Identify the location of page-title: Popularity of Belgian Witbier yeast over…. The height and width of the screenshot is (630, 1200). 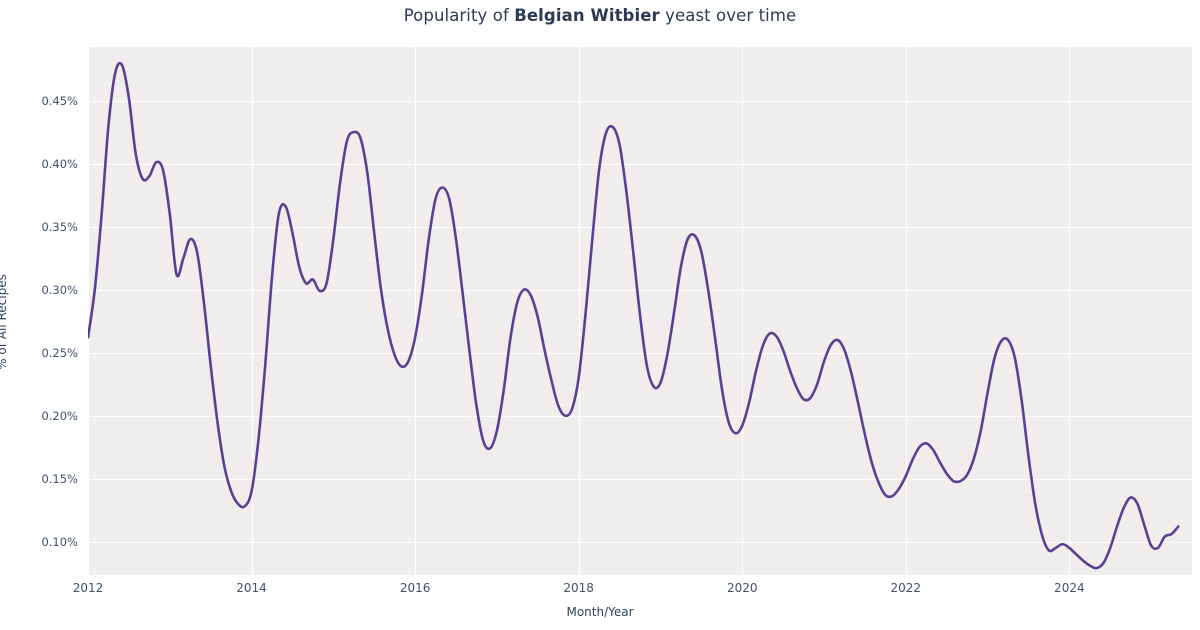
(600, 15).